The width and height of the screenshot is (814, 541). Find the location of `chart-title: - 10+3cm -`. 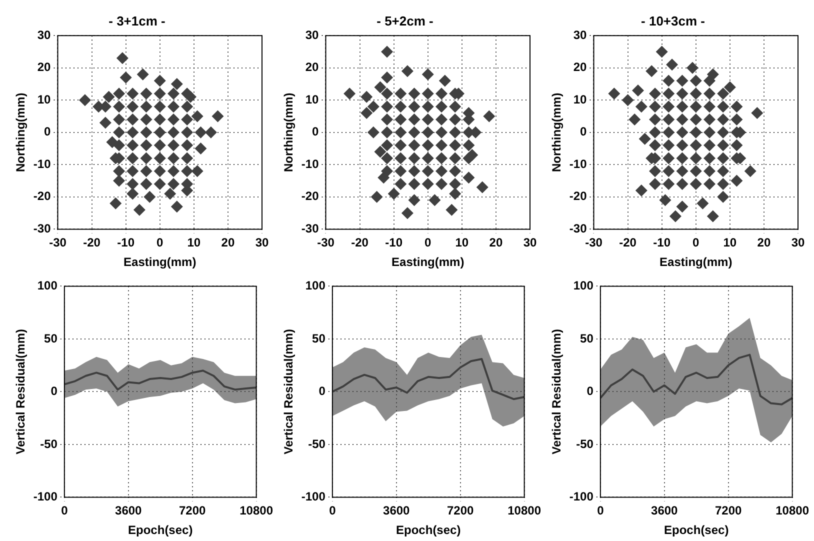

chart-title: - 10+3cm - is located at coordinates (673, 20).